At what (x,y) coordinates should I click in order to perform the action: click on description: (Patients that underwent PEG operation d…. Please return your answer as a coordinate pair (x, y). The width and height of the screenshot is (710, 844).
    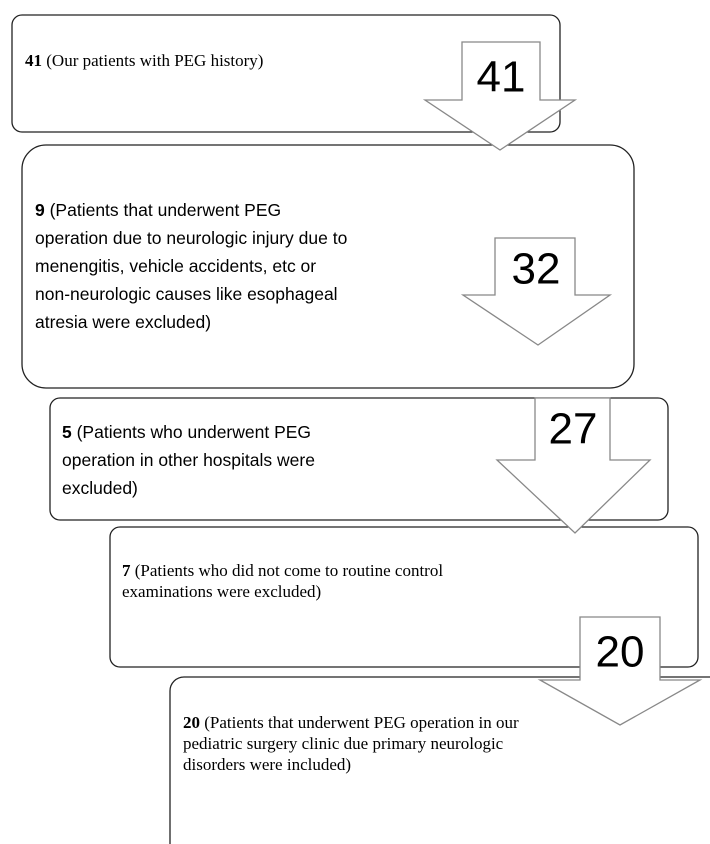
    Looking at the image, I should click on (191, 266).